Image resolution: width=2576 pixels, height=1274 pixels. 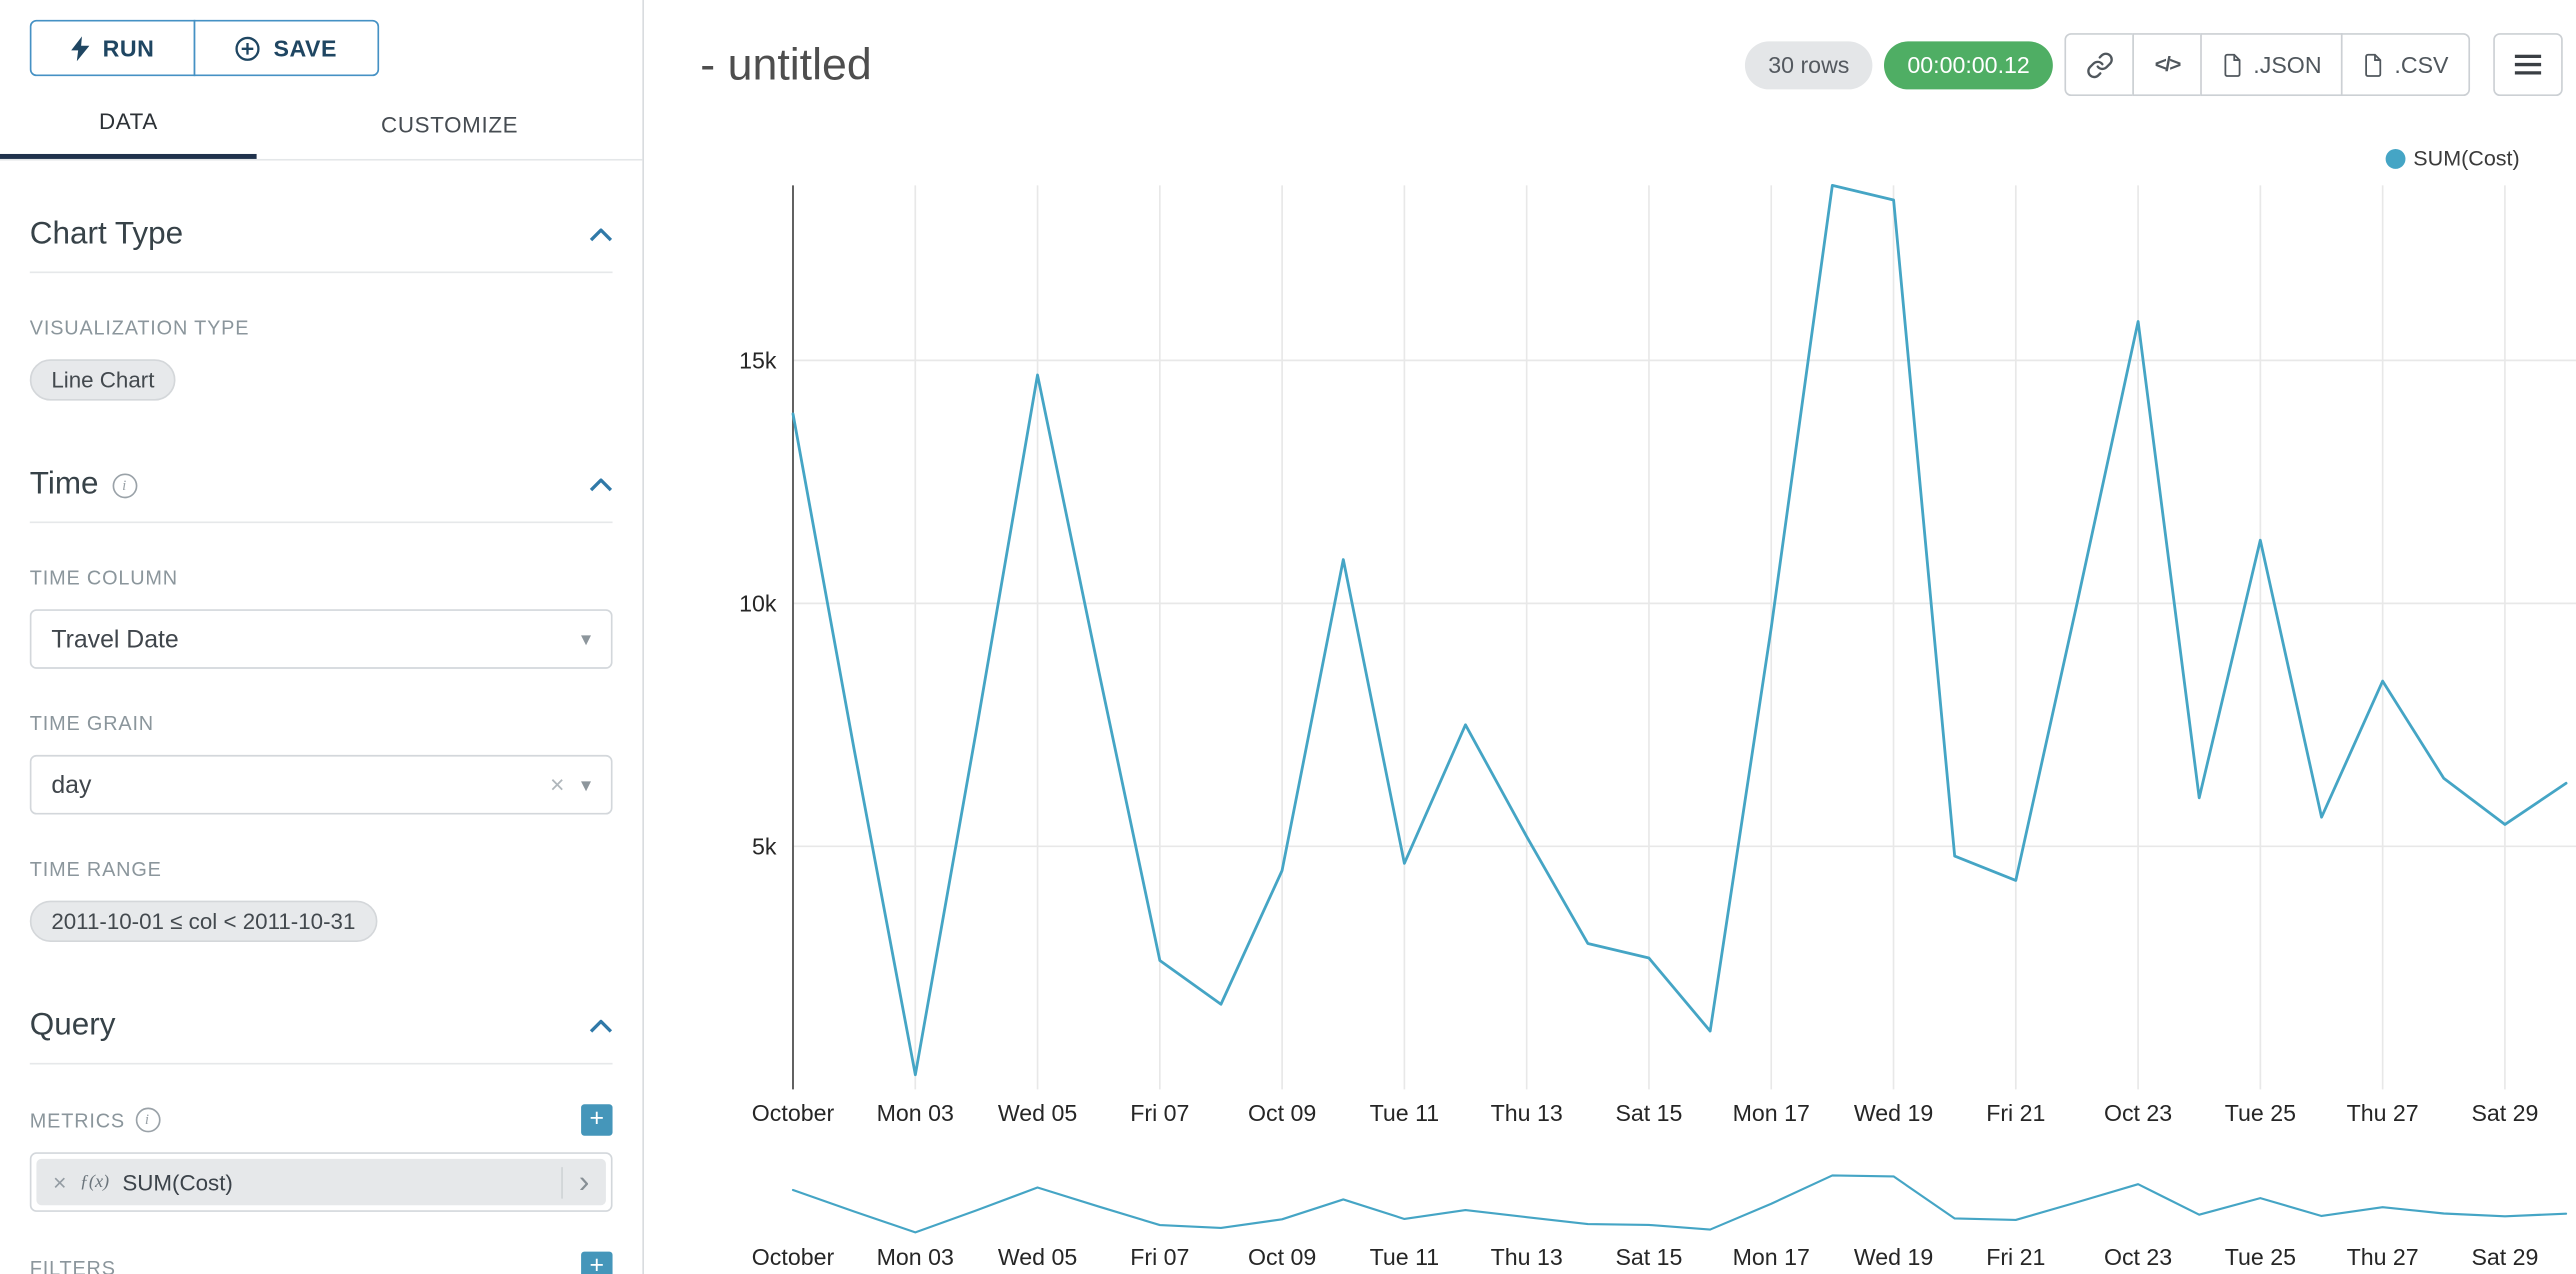 What do you see at coordinates (764, 847) in the screenshot?
I see `svg-text: 5k` at bounding box center [764, 847].